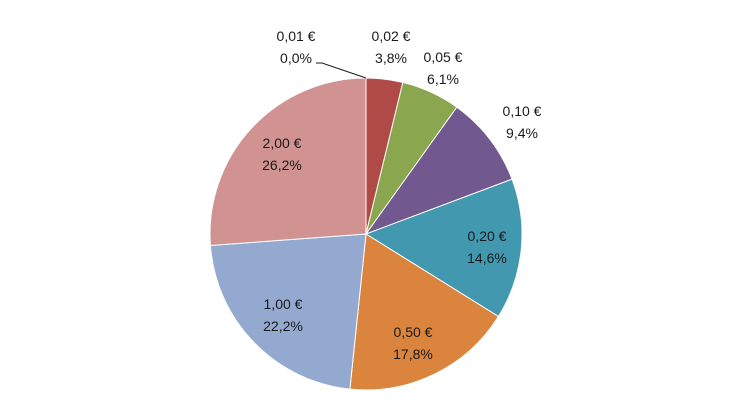  I want to click on slice-label-001: 0,01 €, so click(296, 36).